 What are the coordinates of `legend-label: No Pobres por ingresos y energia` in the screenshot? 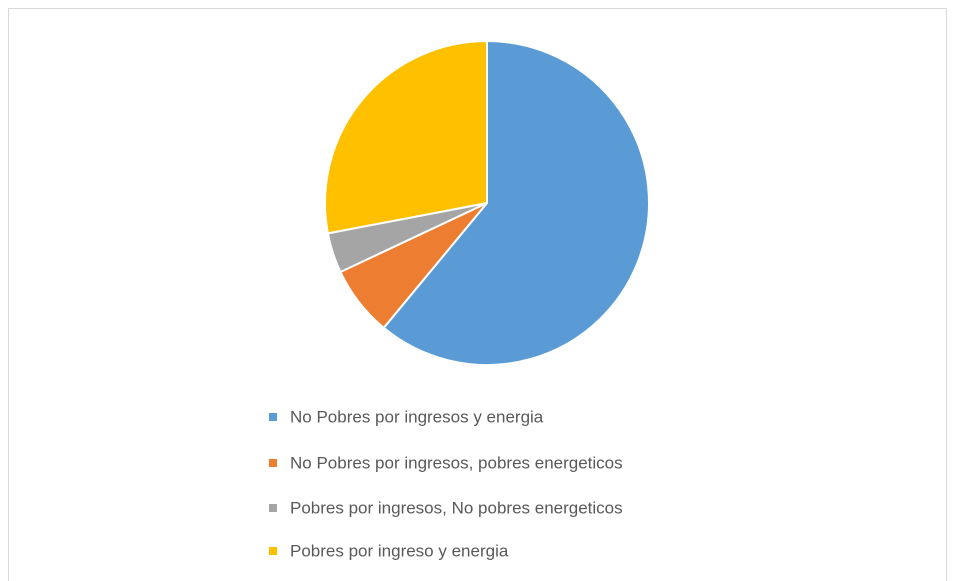 It's located at (417, 416).